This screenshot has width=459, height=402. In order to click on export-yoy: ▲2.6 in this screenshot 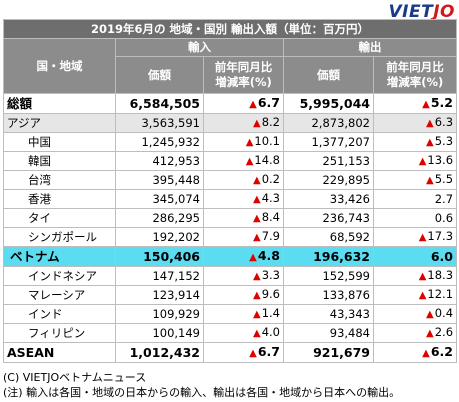, I will do `click(415, 333)`.